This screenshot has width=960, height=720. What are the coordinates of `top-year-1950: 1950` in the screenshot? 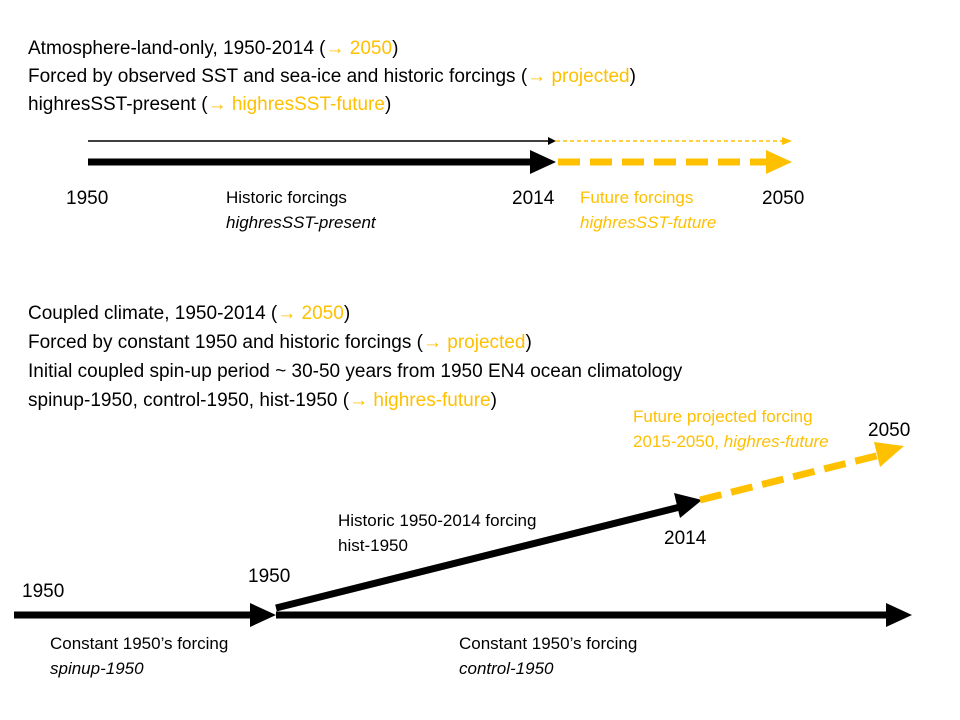 It's located at (87, 198).